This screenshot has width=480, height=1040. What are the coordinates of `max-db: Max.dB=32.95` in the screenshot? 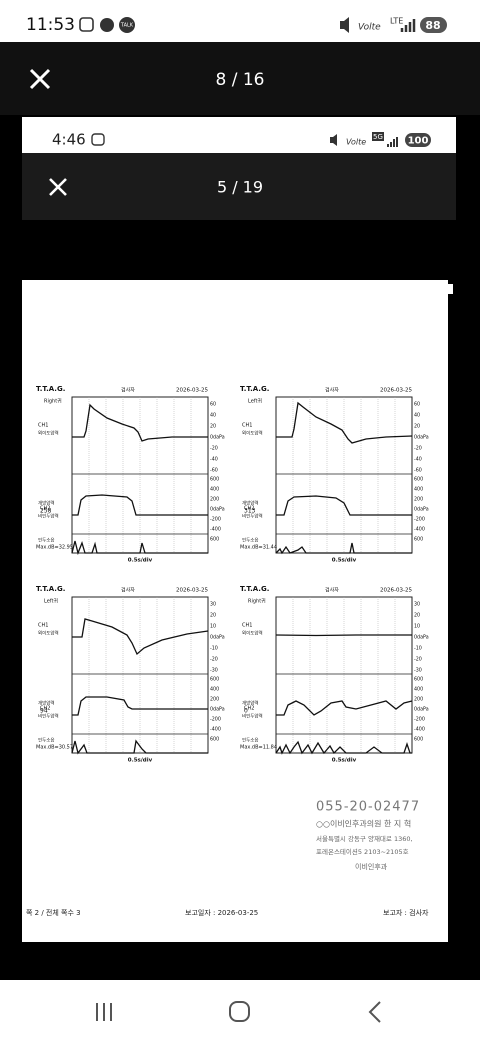 It's located at (54, 548).